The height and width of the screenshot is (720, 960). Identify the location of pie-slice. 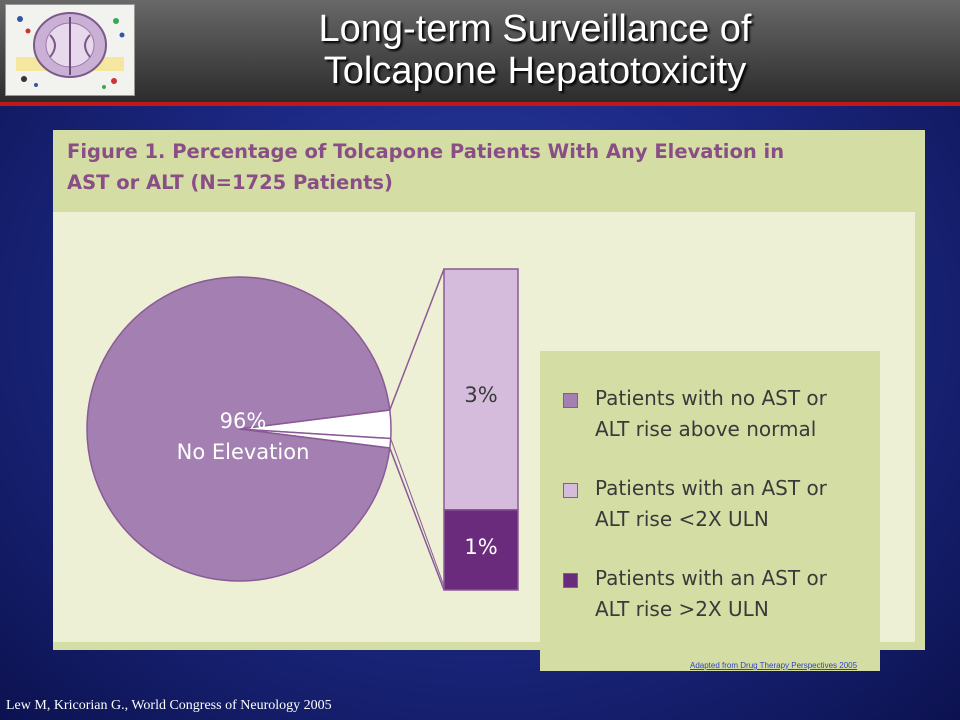
(238, 429).